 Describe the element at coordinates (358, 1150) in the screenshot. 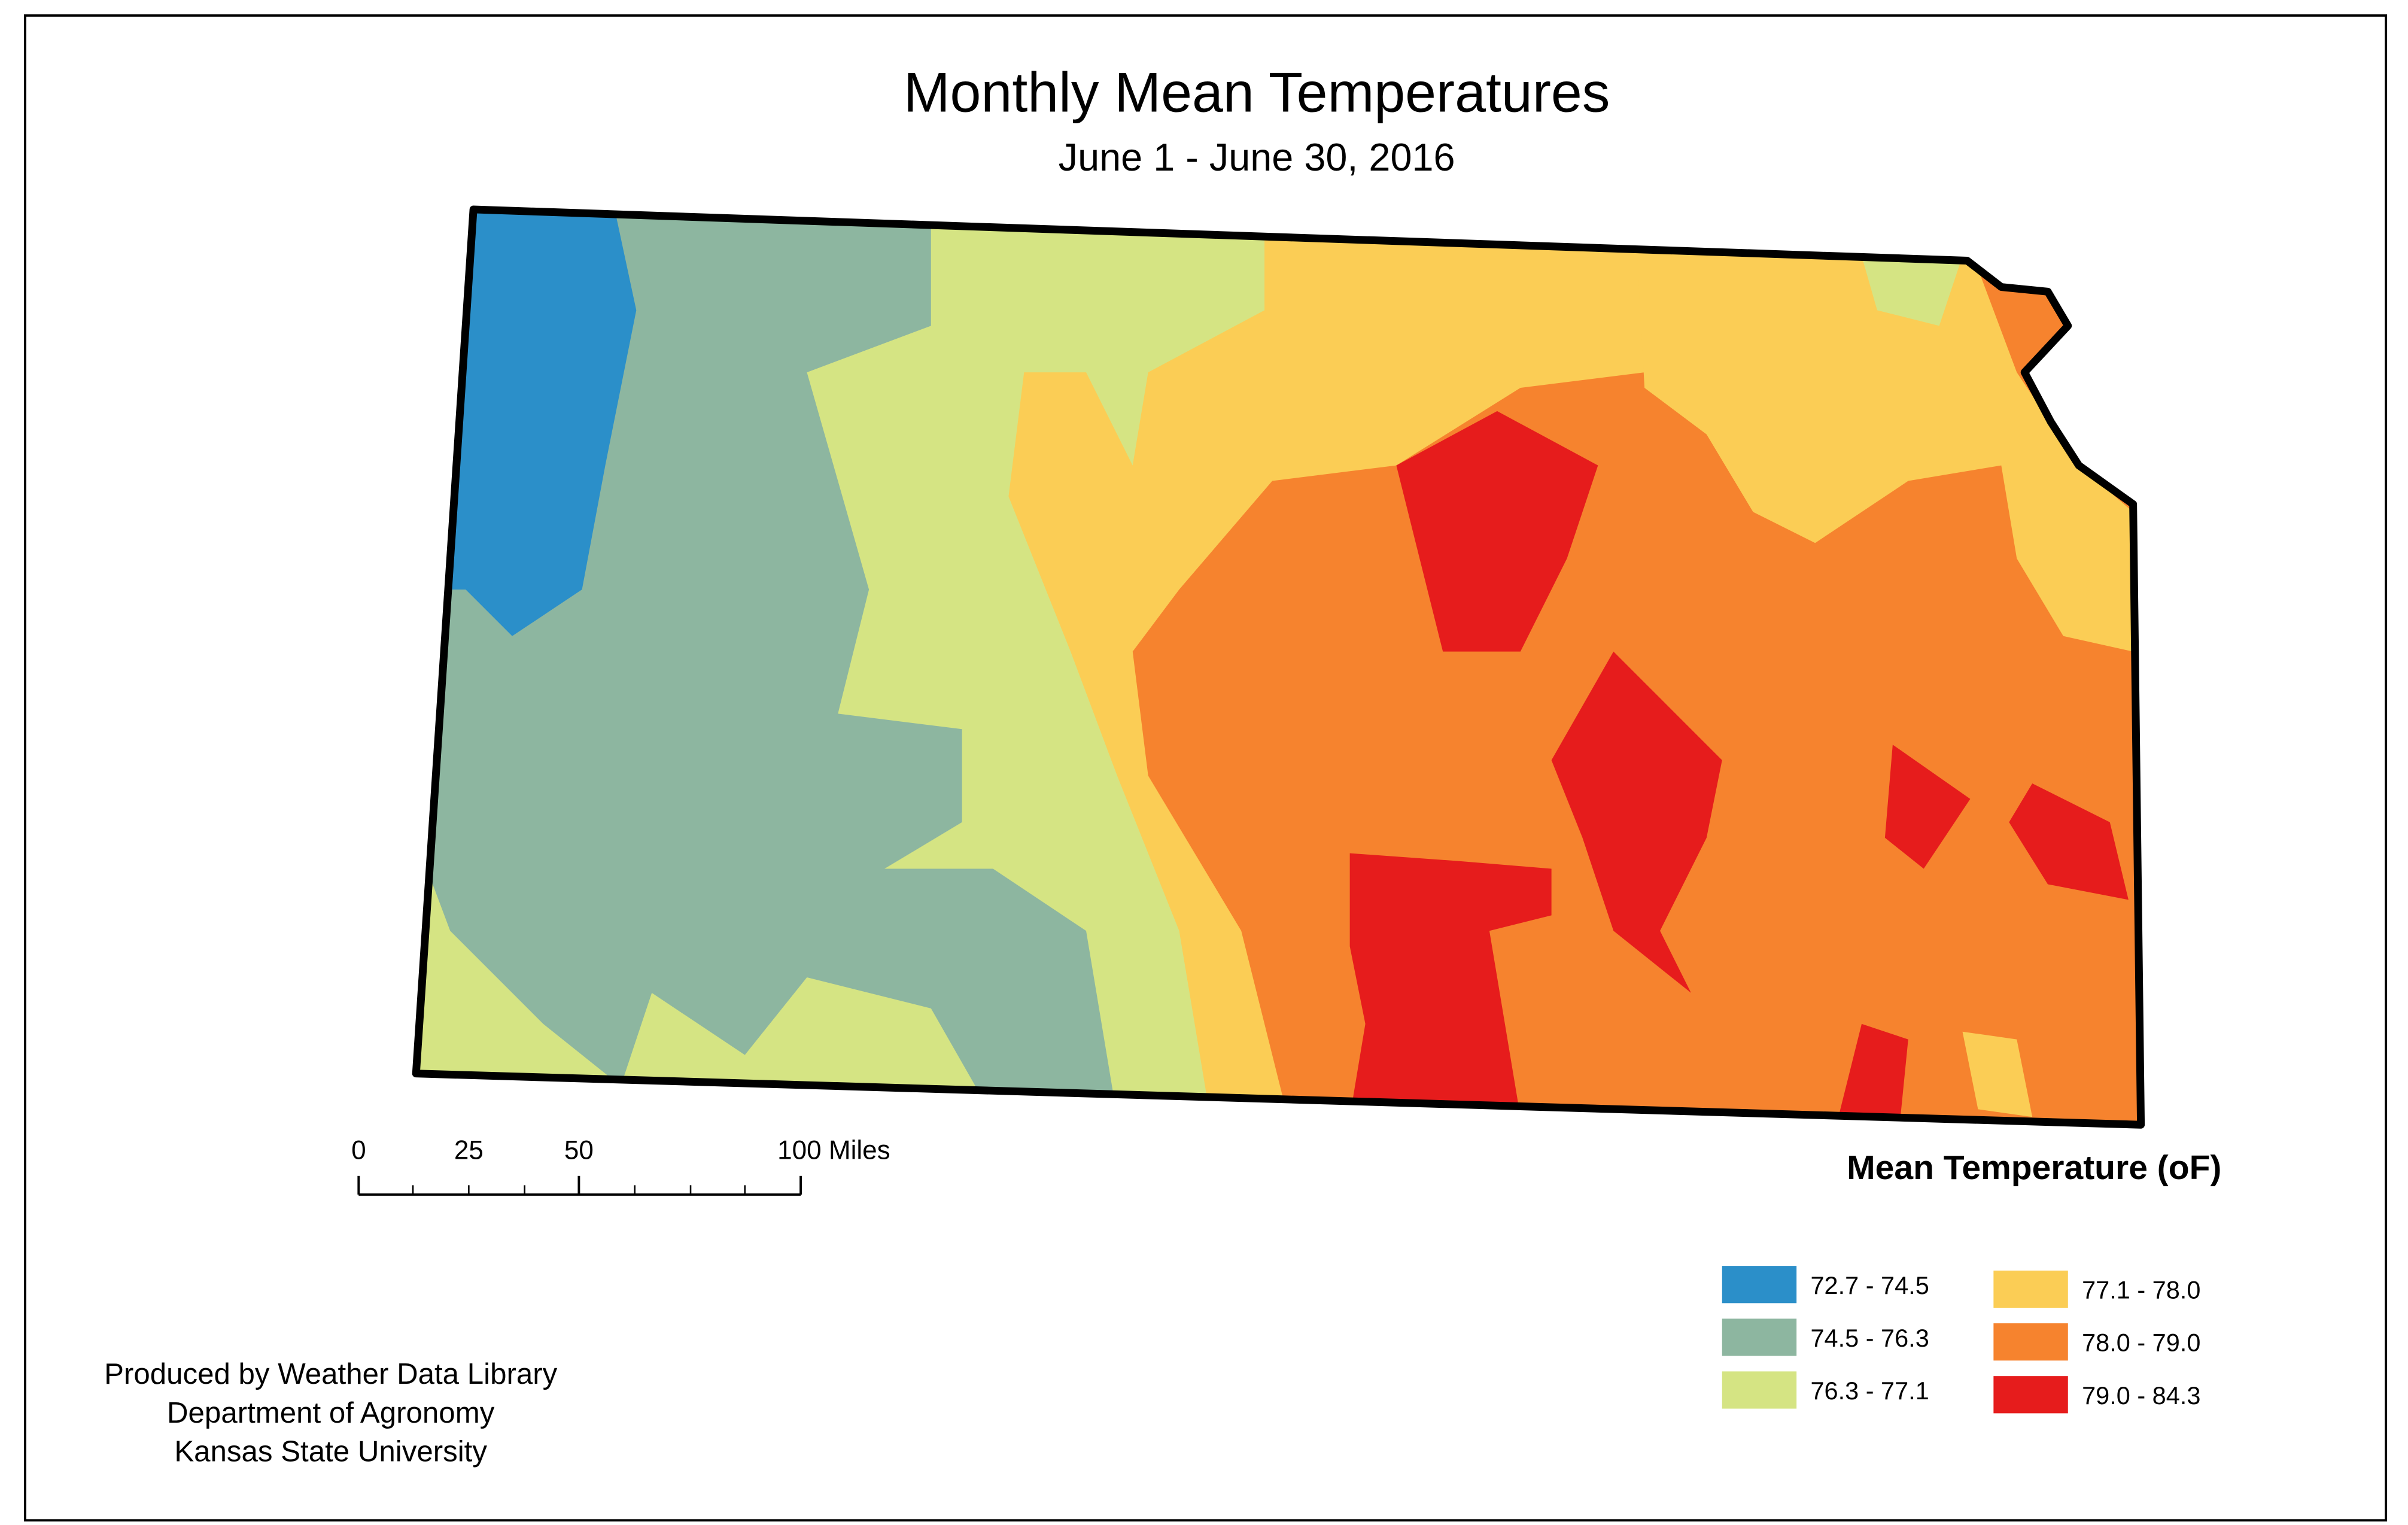

I see `scale-label: 0` at that location.